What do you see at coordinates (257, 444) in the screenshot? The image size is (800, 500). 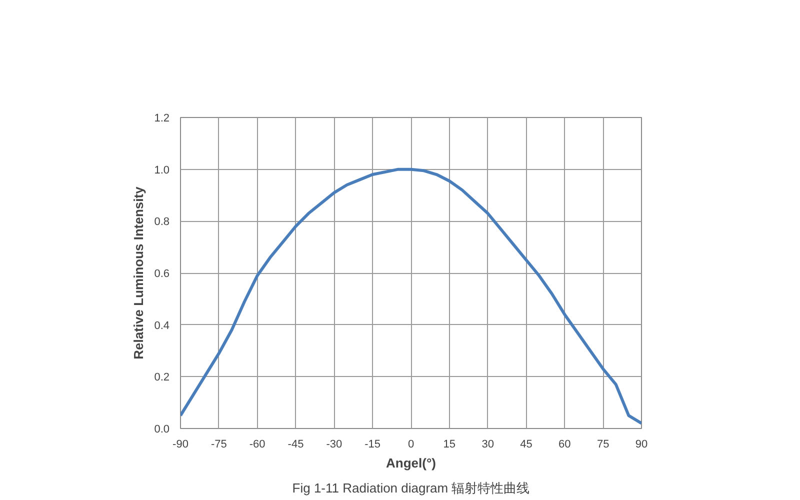 I see `x-tick-label: -60` at bounding box center [257, 444].